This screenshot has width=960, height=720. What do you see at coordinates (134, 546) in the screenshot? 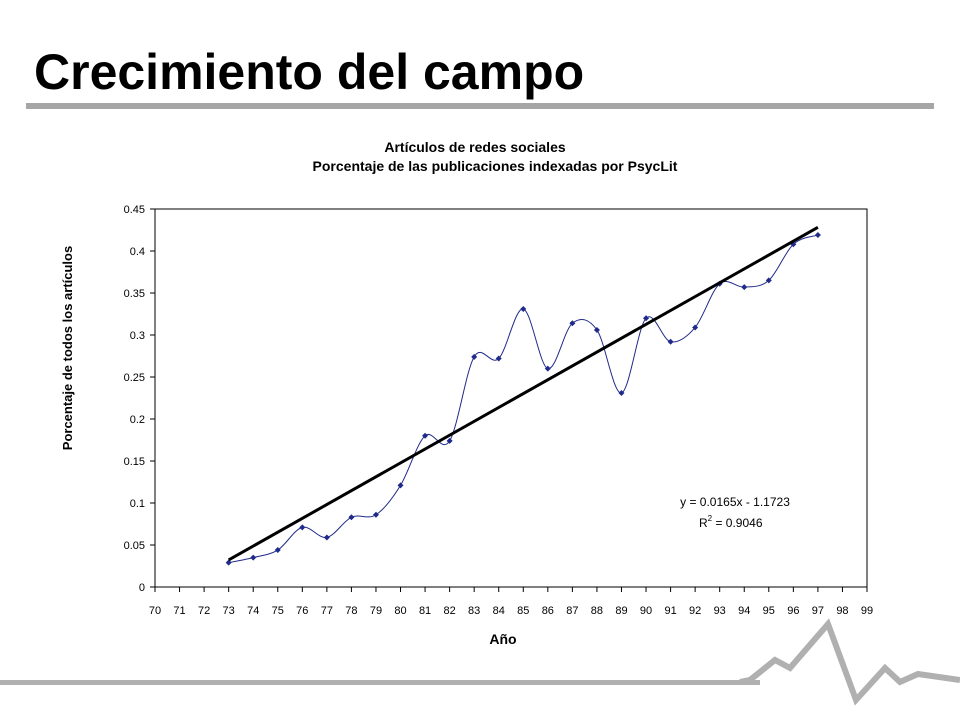
I see `y-tick-label: 0.05` at bounding box center [134, 546].